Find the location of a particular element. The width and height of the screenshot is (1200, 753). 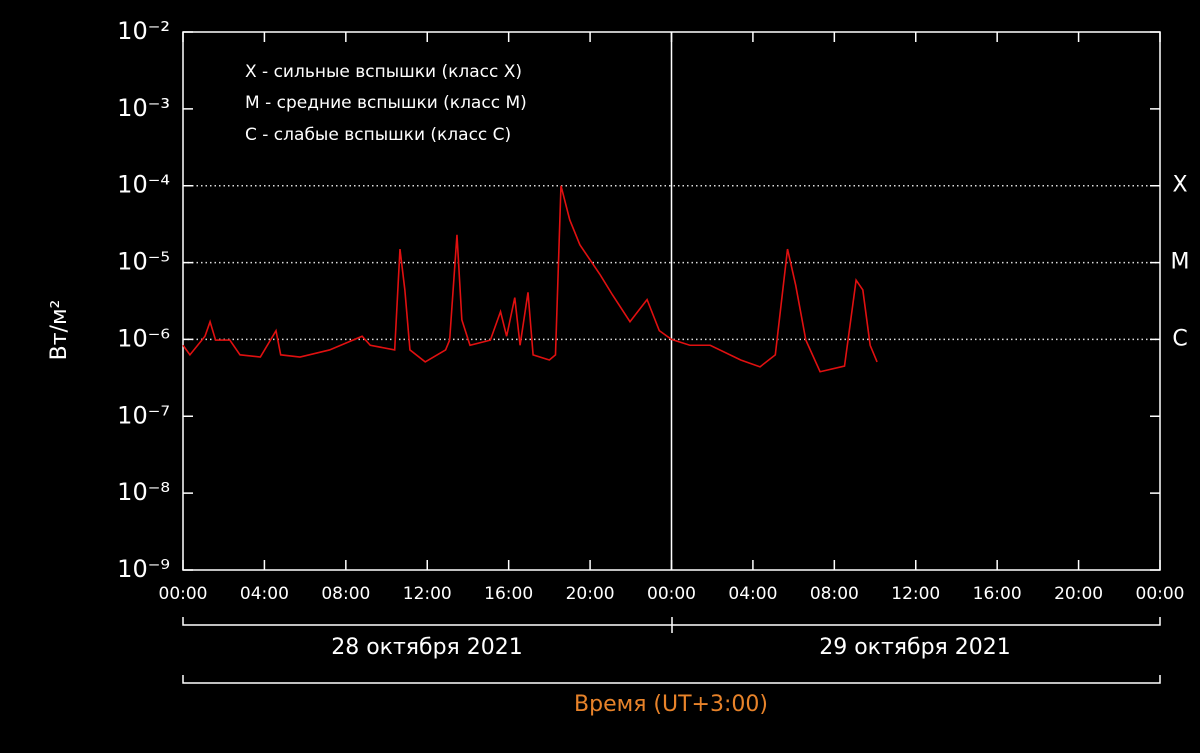

y-tick-label: 10⁻⁹ is located at coordinates (143, 569).